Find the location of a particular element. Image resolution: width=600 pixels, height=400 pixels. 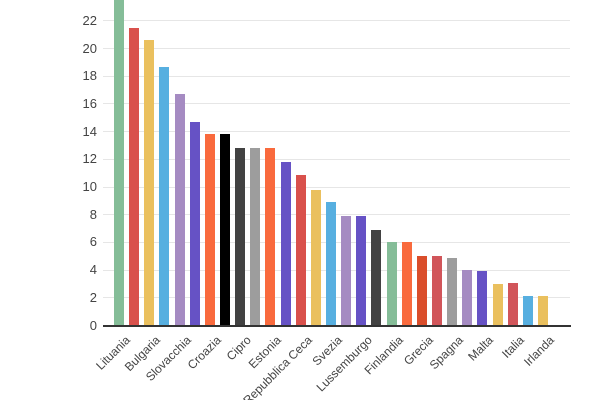

bar-malta is located at coordinates (482, 298).